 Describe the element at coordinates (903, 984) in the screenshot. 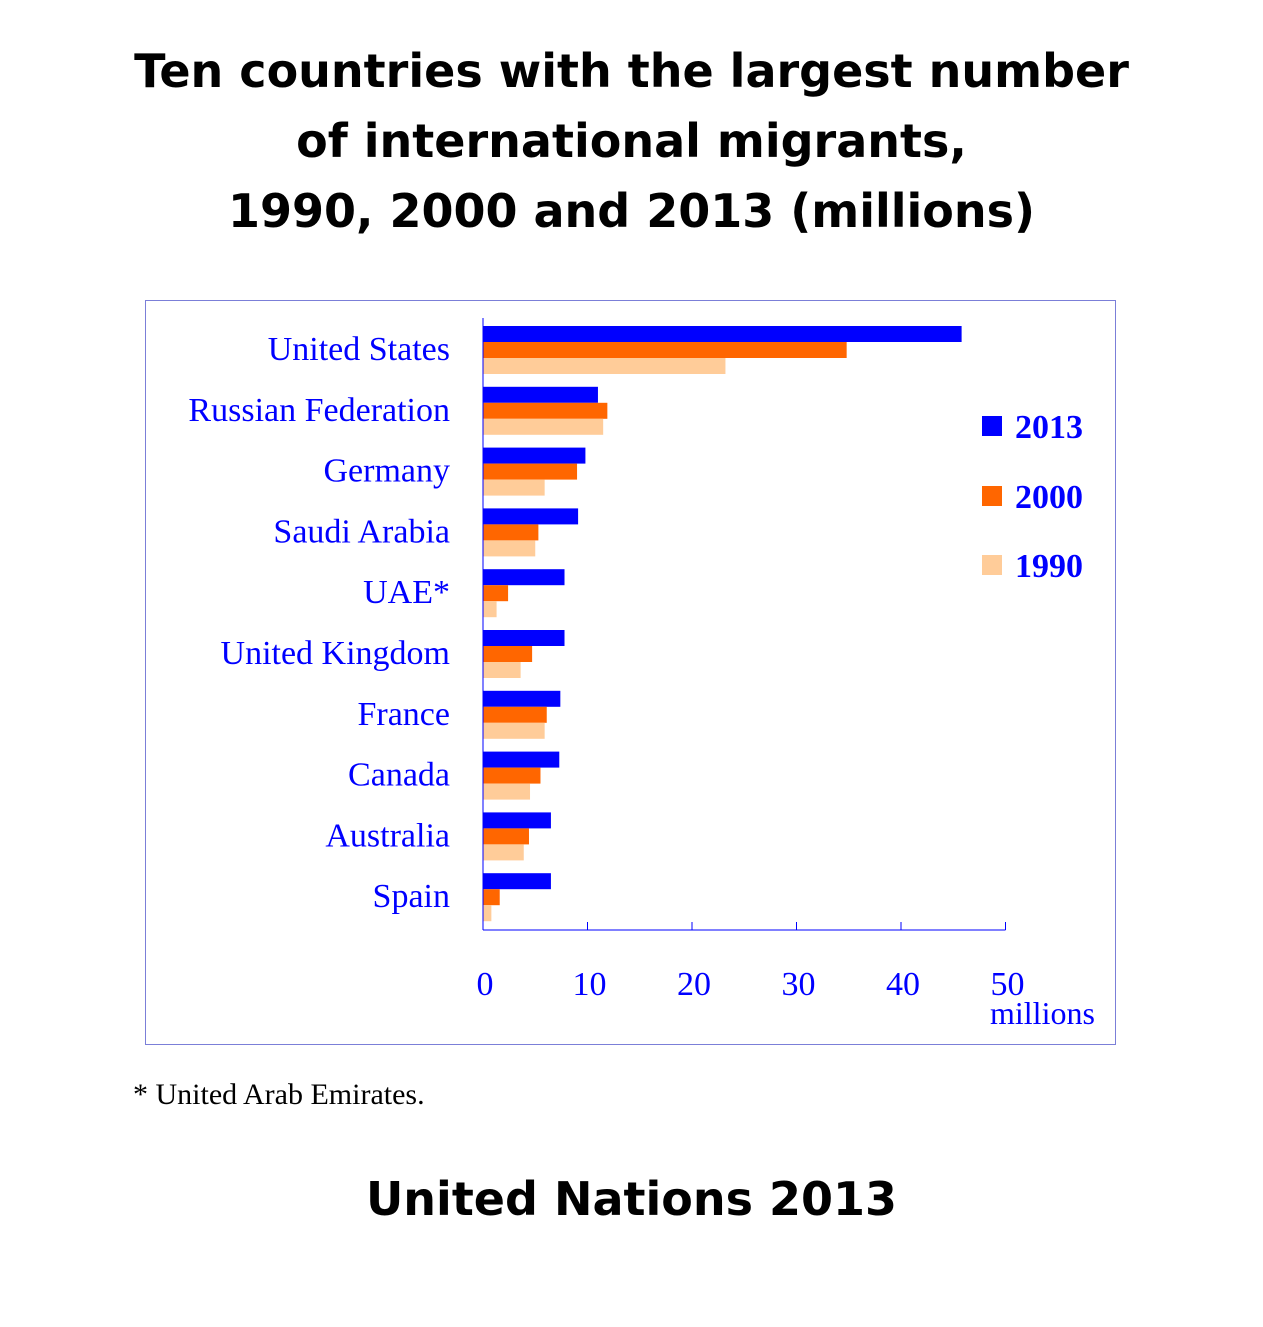

I see `x-tick-label: 40` at that location.